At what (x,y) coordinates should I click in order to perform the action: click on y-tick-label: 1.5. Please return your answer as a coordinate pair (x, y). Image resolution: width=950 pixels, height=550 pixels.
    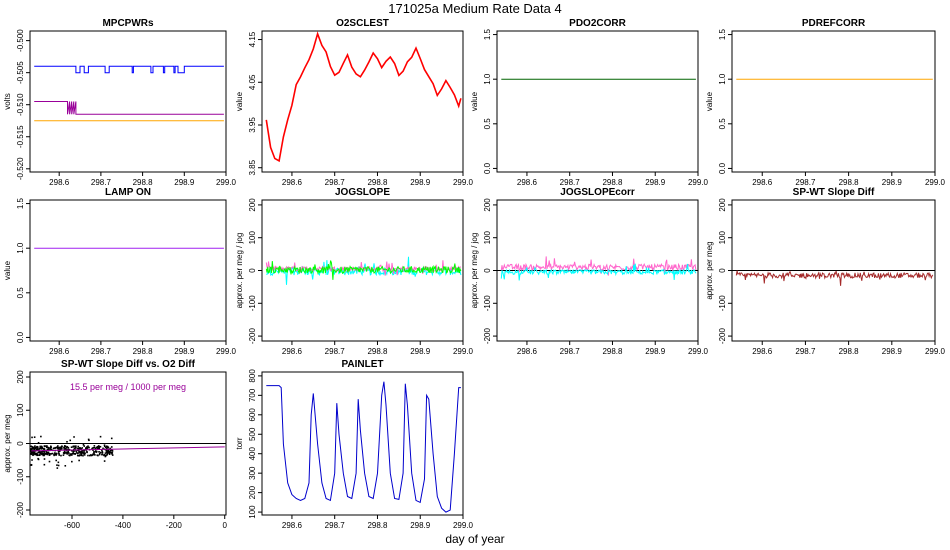
    Looking at the image, I should click on (487, 34).